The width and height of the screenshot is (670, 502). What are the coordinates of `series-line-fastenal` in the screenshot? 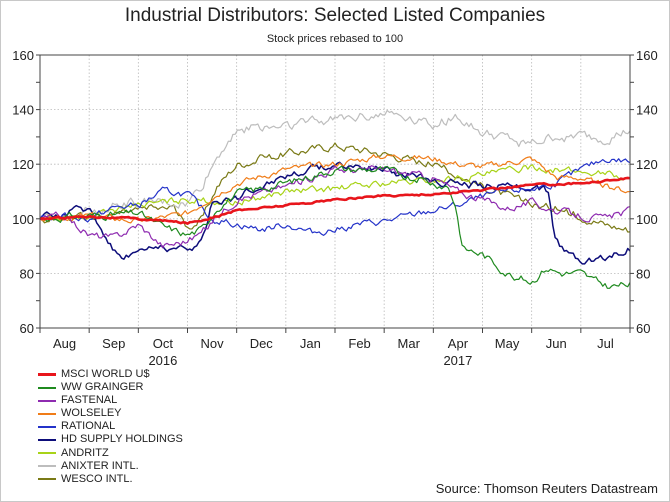 It's located at (335, 207).